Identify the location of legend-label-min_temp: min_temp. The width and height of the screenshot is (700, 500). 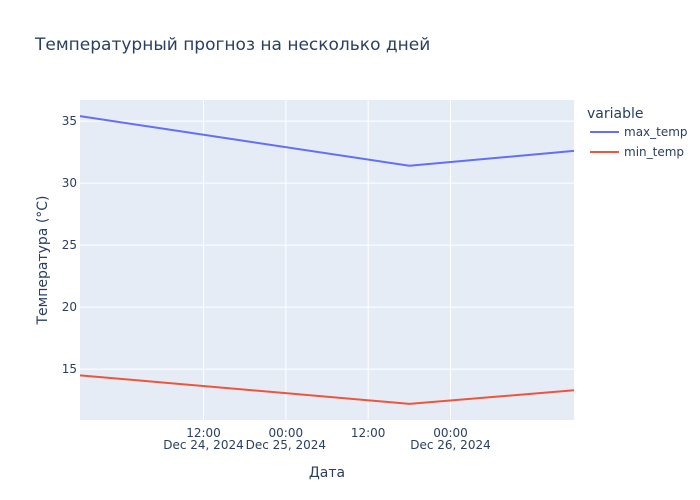
(654, 152).